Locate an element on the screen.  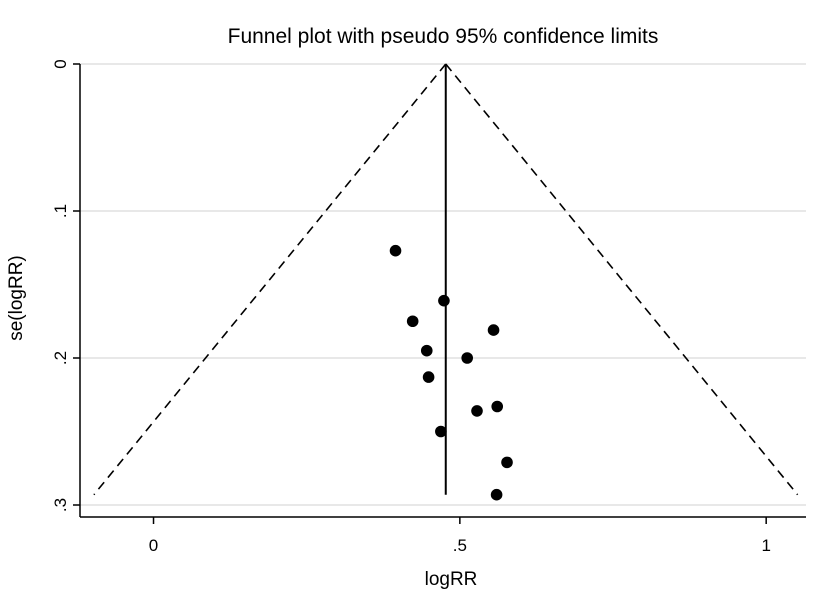
y-tick-label: .1 is located at coordinates (60, 211).